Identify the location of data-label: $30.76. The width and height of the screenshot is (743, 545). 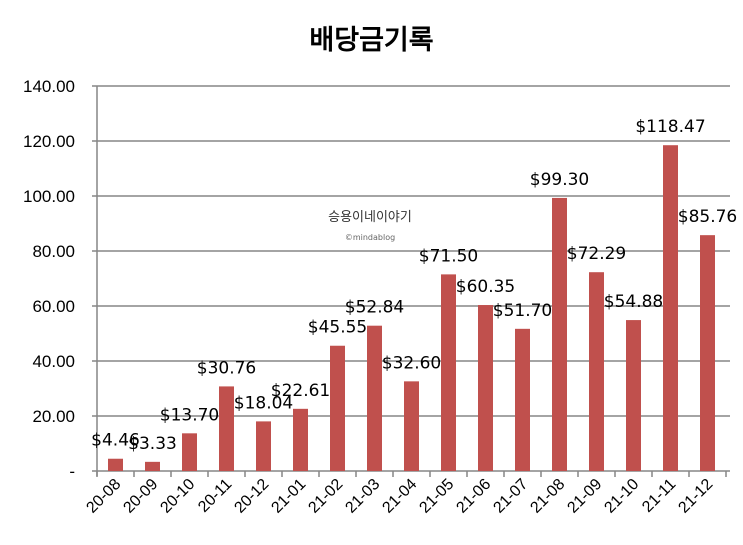
(226, 368).